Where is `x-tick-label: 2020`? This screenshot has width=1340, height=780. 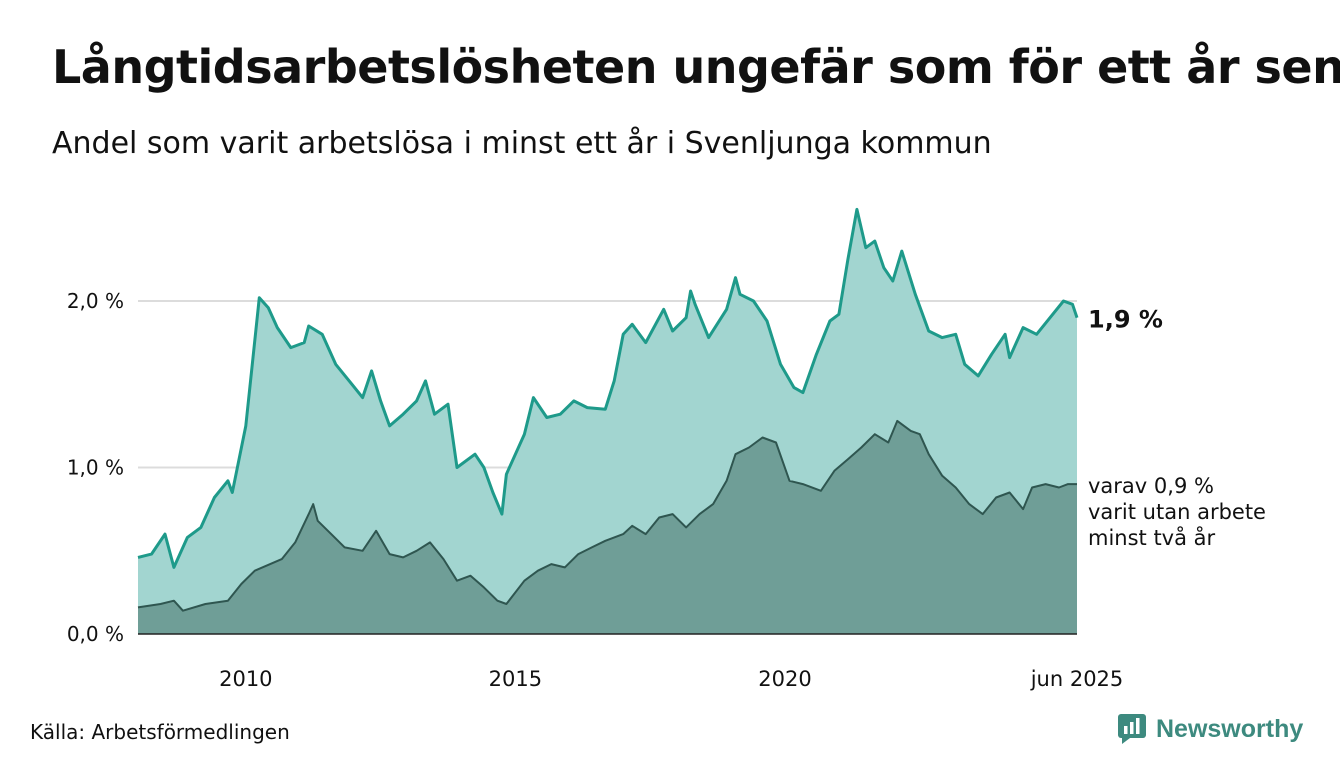
x-tick-label: 2020 is located at coordinates (784, 679).